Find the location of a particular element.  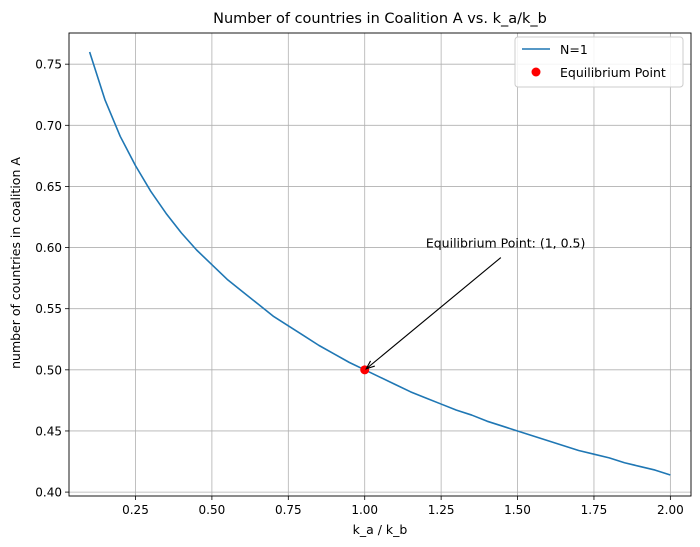

y-tick-label: 0.75 is located at coordinates (48, 65).